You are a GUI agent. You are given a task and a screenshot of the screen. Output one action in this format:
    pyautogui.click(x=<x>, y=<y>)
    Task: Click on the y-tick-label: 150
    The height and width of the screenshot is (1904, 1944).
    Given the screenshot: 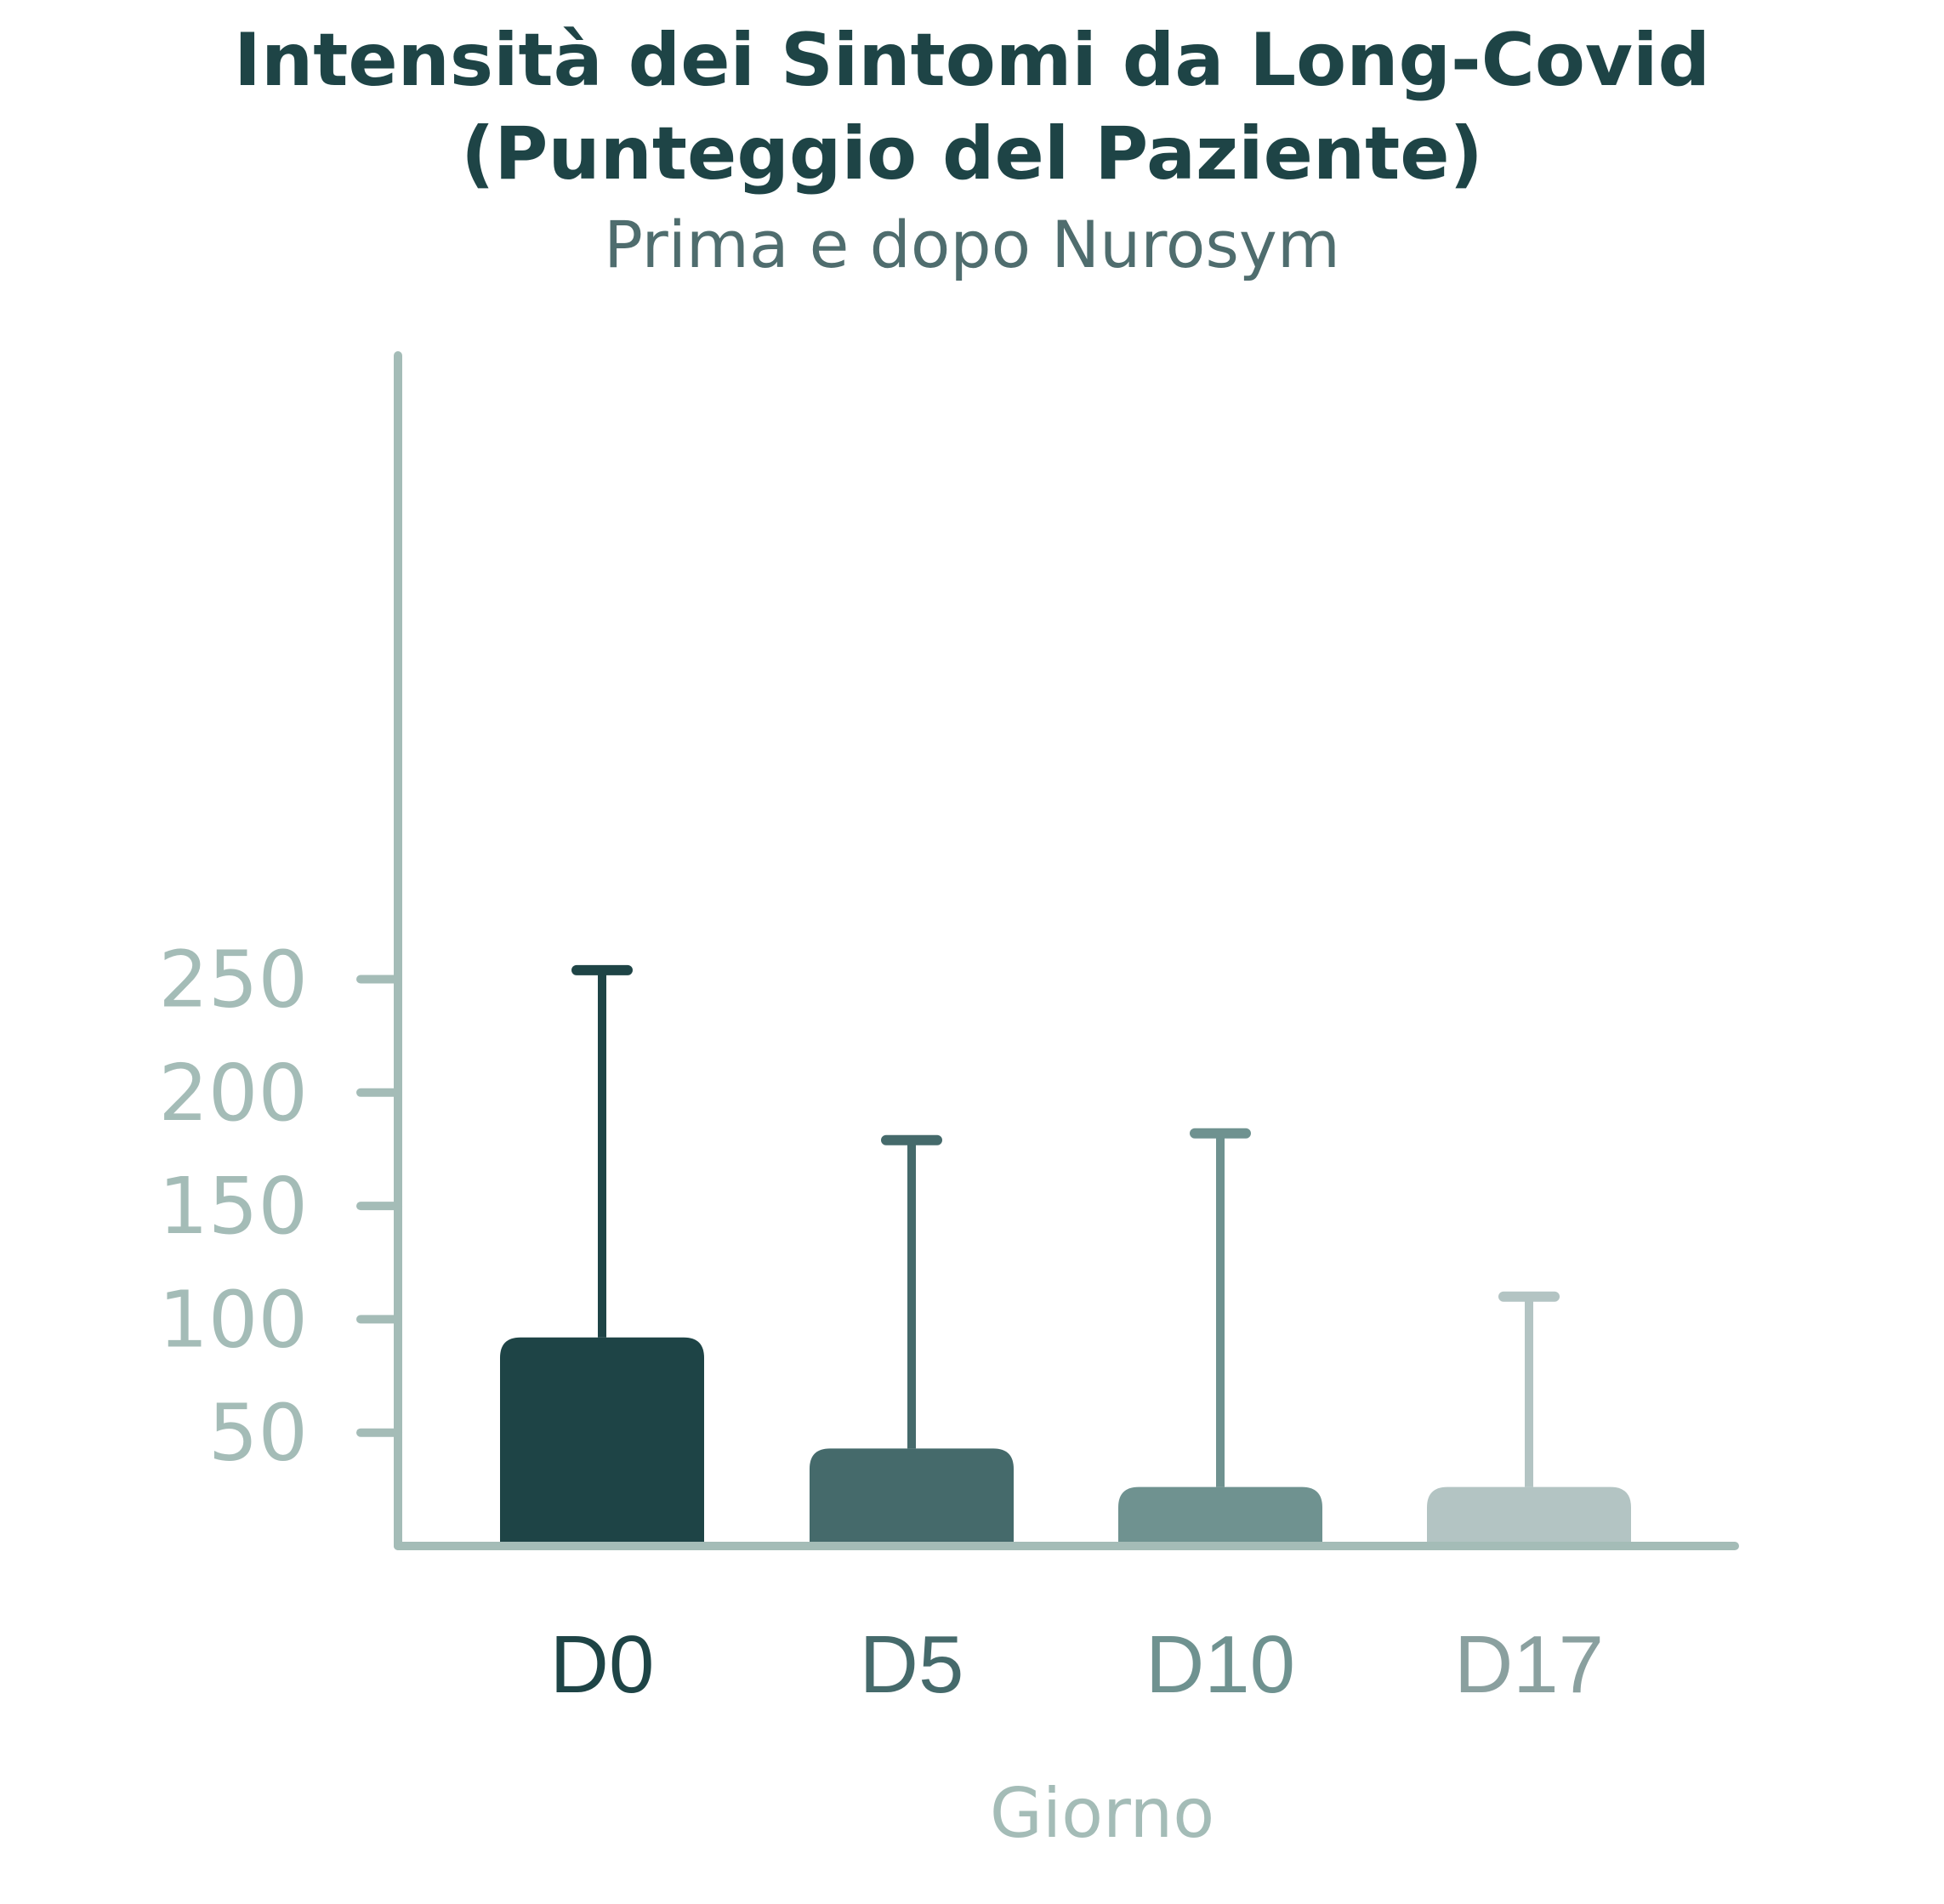 What is the action you would take?
    pyautogui.click(x=233, y=1206)
    